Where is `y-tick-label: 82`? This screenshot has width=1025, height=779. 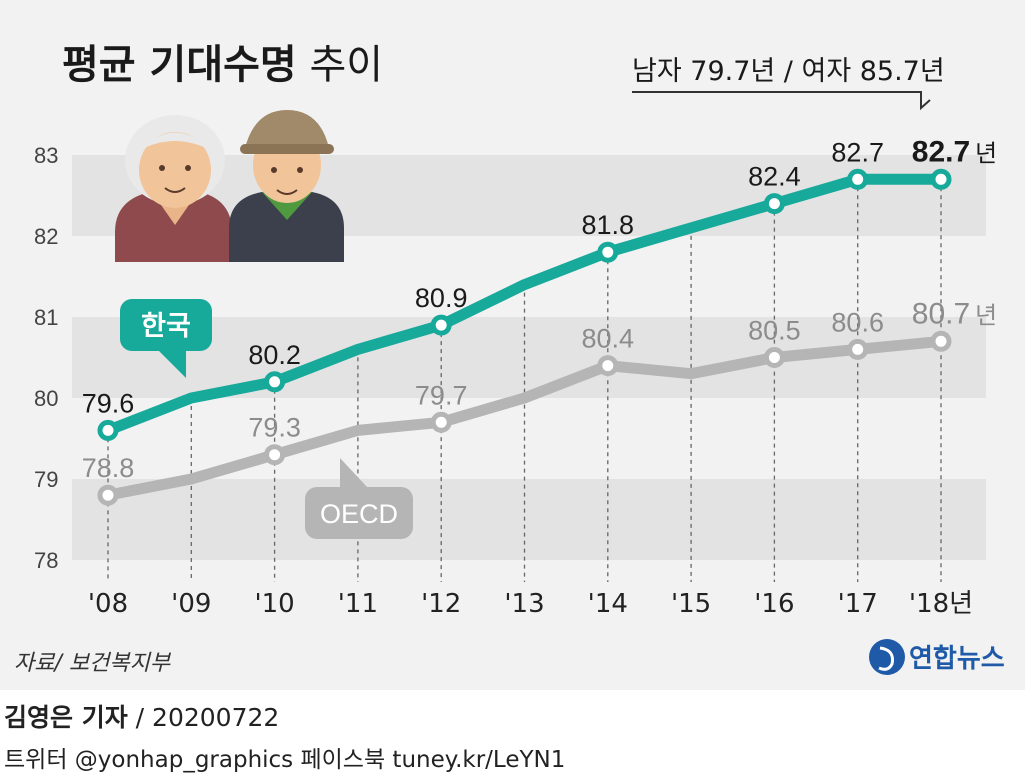 y-tick-label: 82 is located at coordinates (46, 236).